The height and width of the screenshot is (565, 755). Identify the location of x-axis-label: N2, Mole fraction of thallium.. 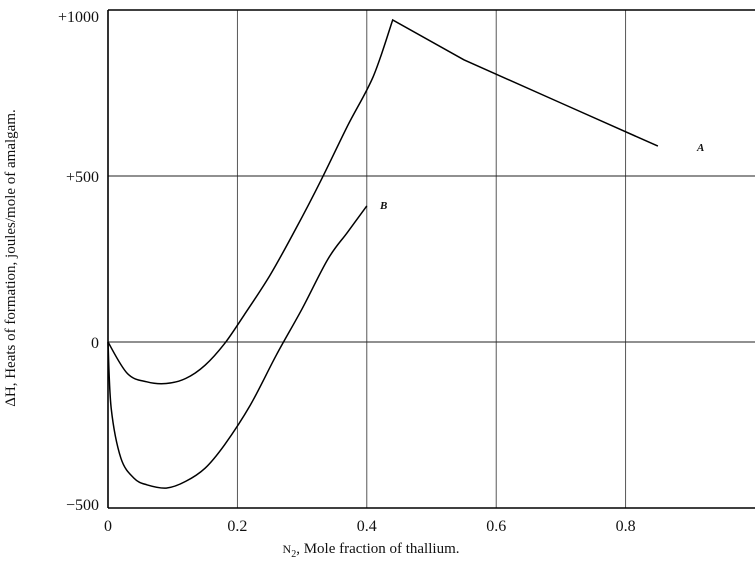
(371, 550).